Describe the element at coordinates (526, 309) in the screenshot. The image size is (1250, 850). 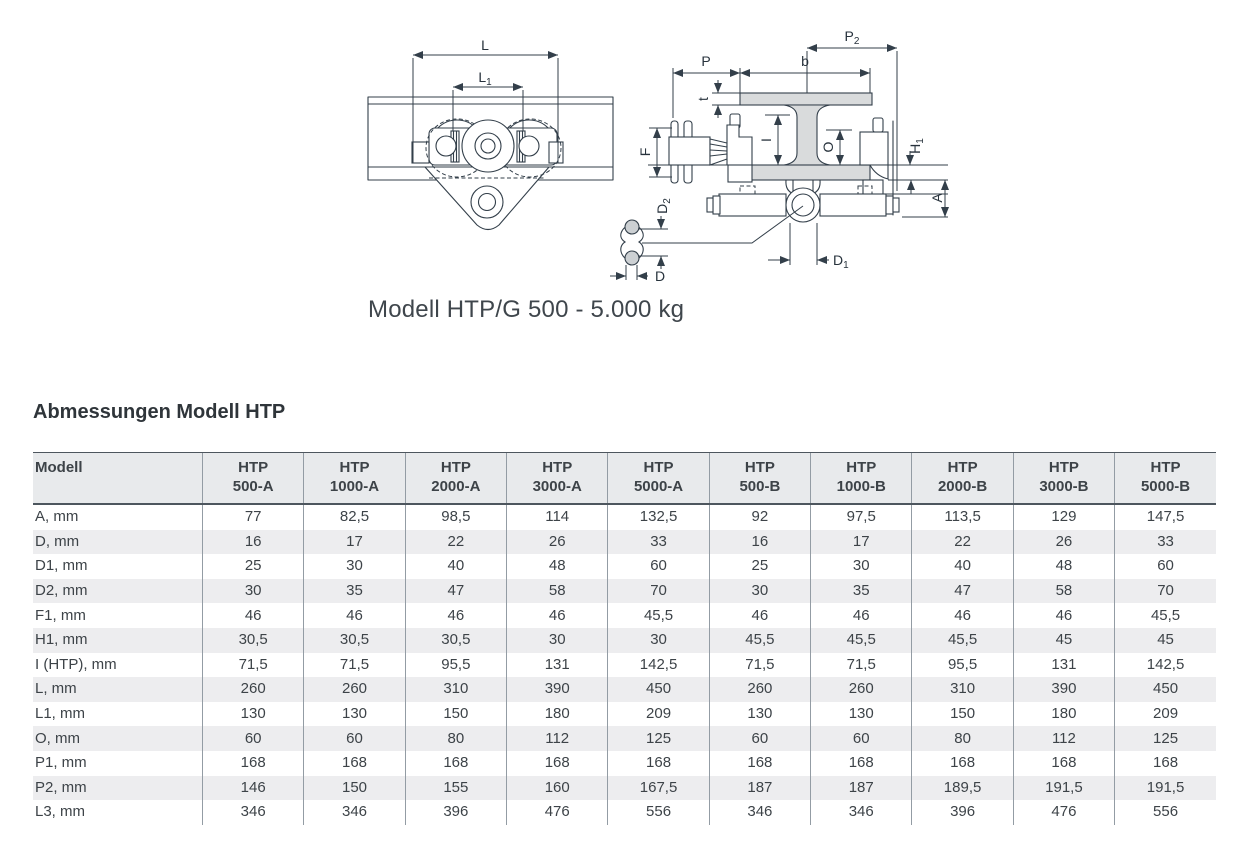
I see `figure-caption: Modell HTP/G 500 - 5.000 kg` at that location.